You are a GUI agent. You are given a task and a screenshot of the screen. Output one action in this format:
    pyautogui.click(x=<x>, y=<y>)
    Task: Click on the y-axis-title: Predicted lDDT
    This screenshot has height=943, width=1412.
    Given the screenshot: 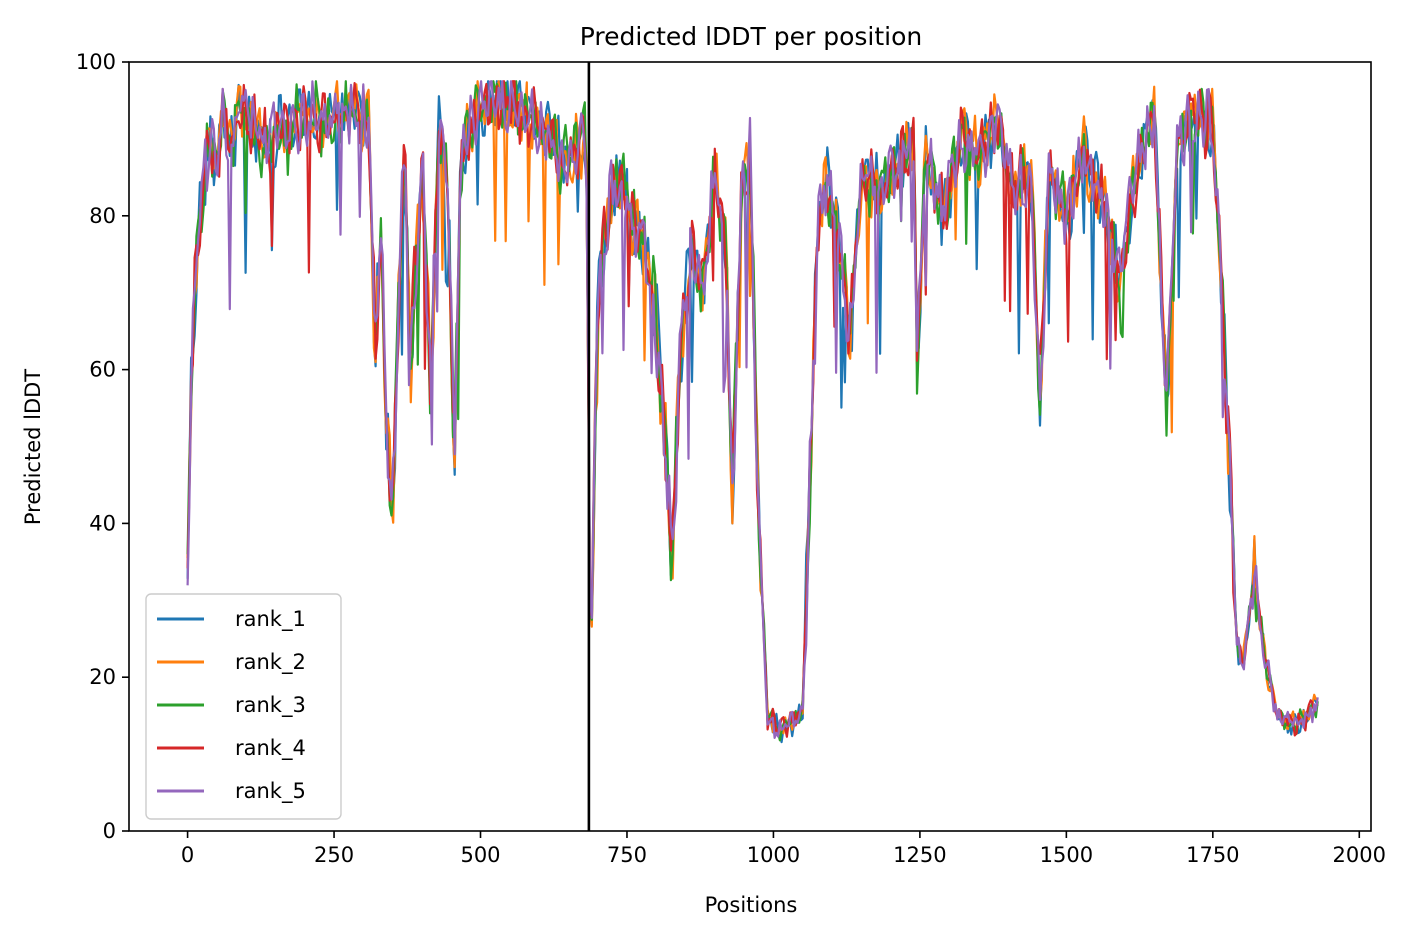 What is the action you would take?
    pyautogui.click(x=33, y=447)
    